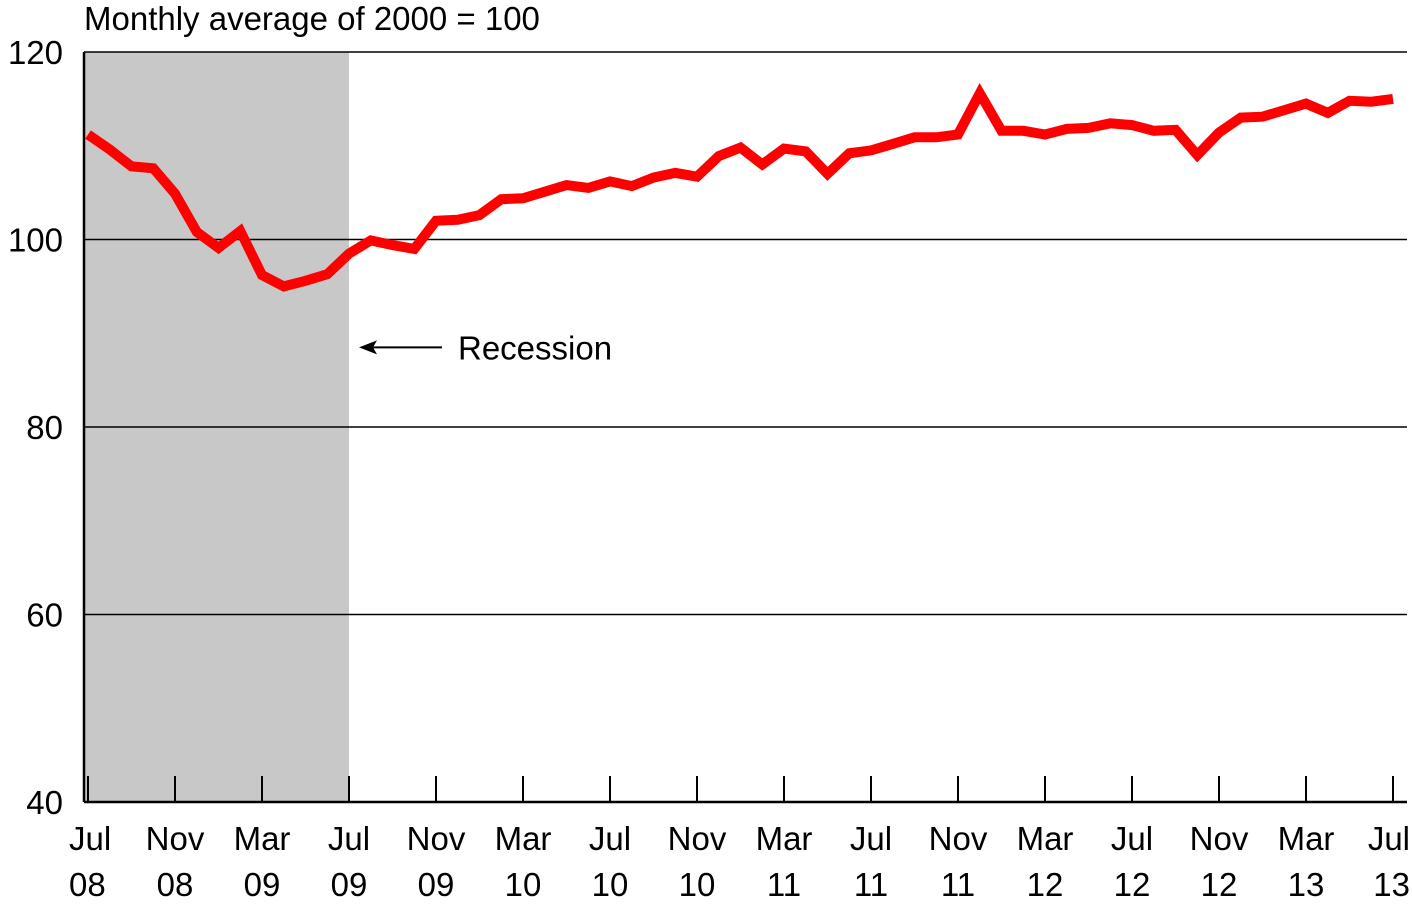 This screenshot has height=909, width=1412. I want to click on y-tick-label: 100, so click(35, 240).